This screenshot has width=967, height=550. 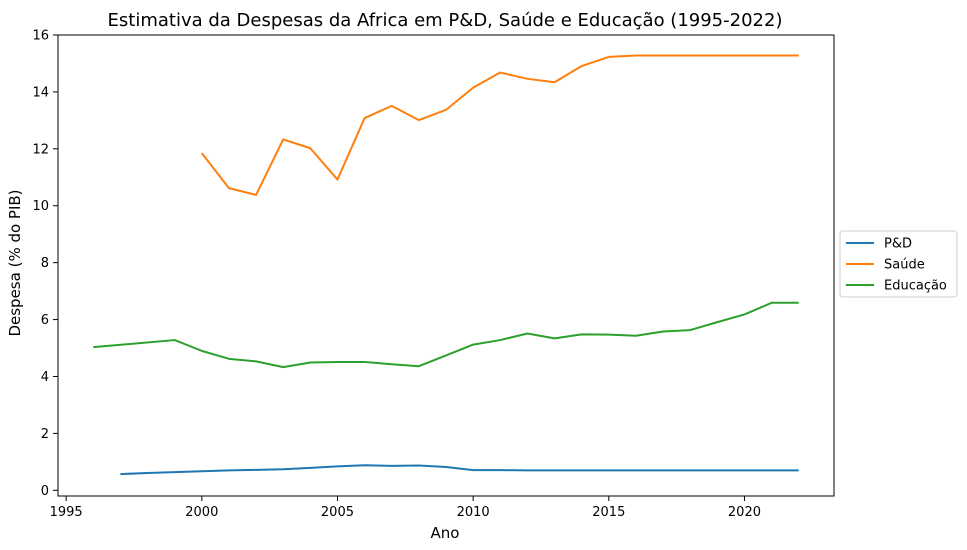 I want to click on x-tick-label: 2020, so click(x=744, y=512).